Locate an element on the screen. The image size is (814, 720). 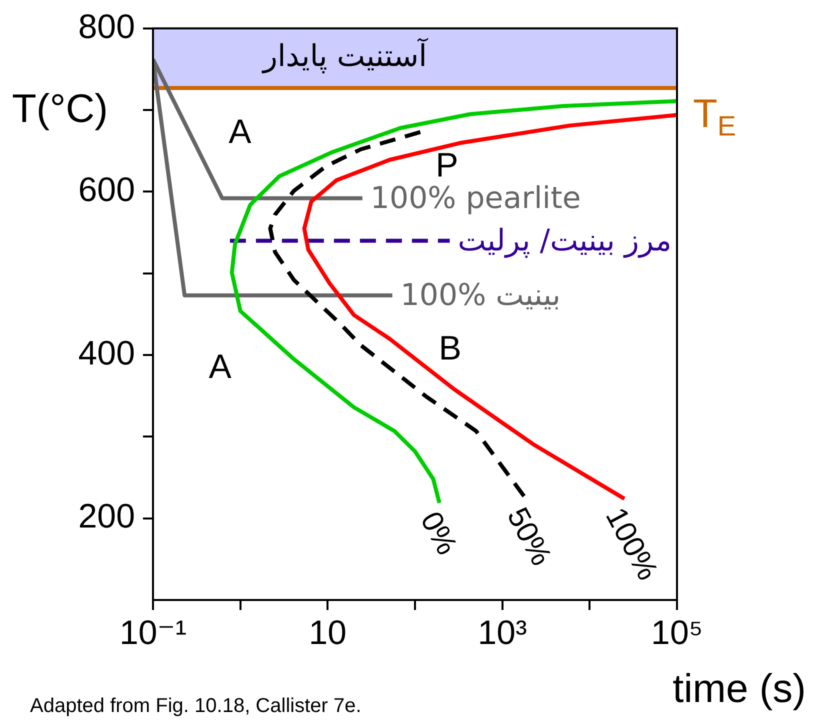
band-label: آستنیت پایدار is located at coordinates (344, 55).